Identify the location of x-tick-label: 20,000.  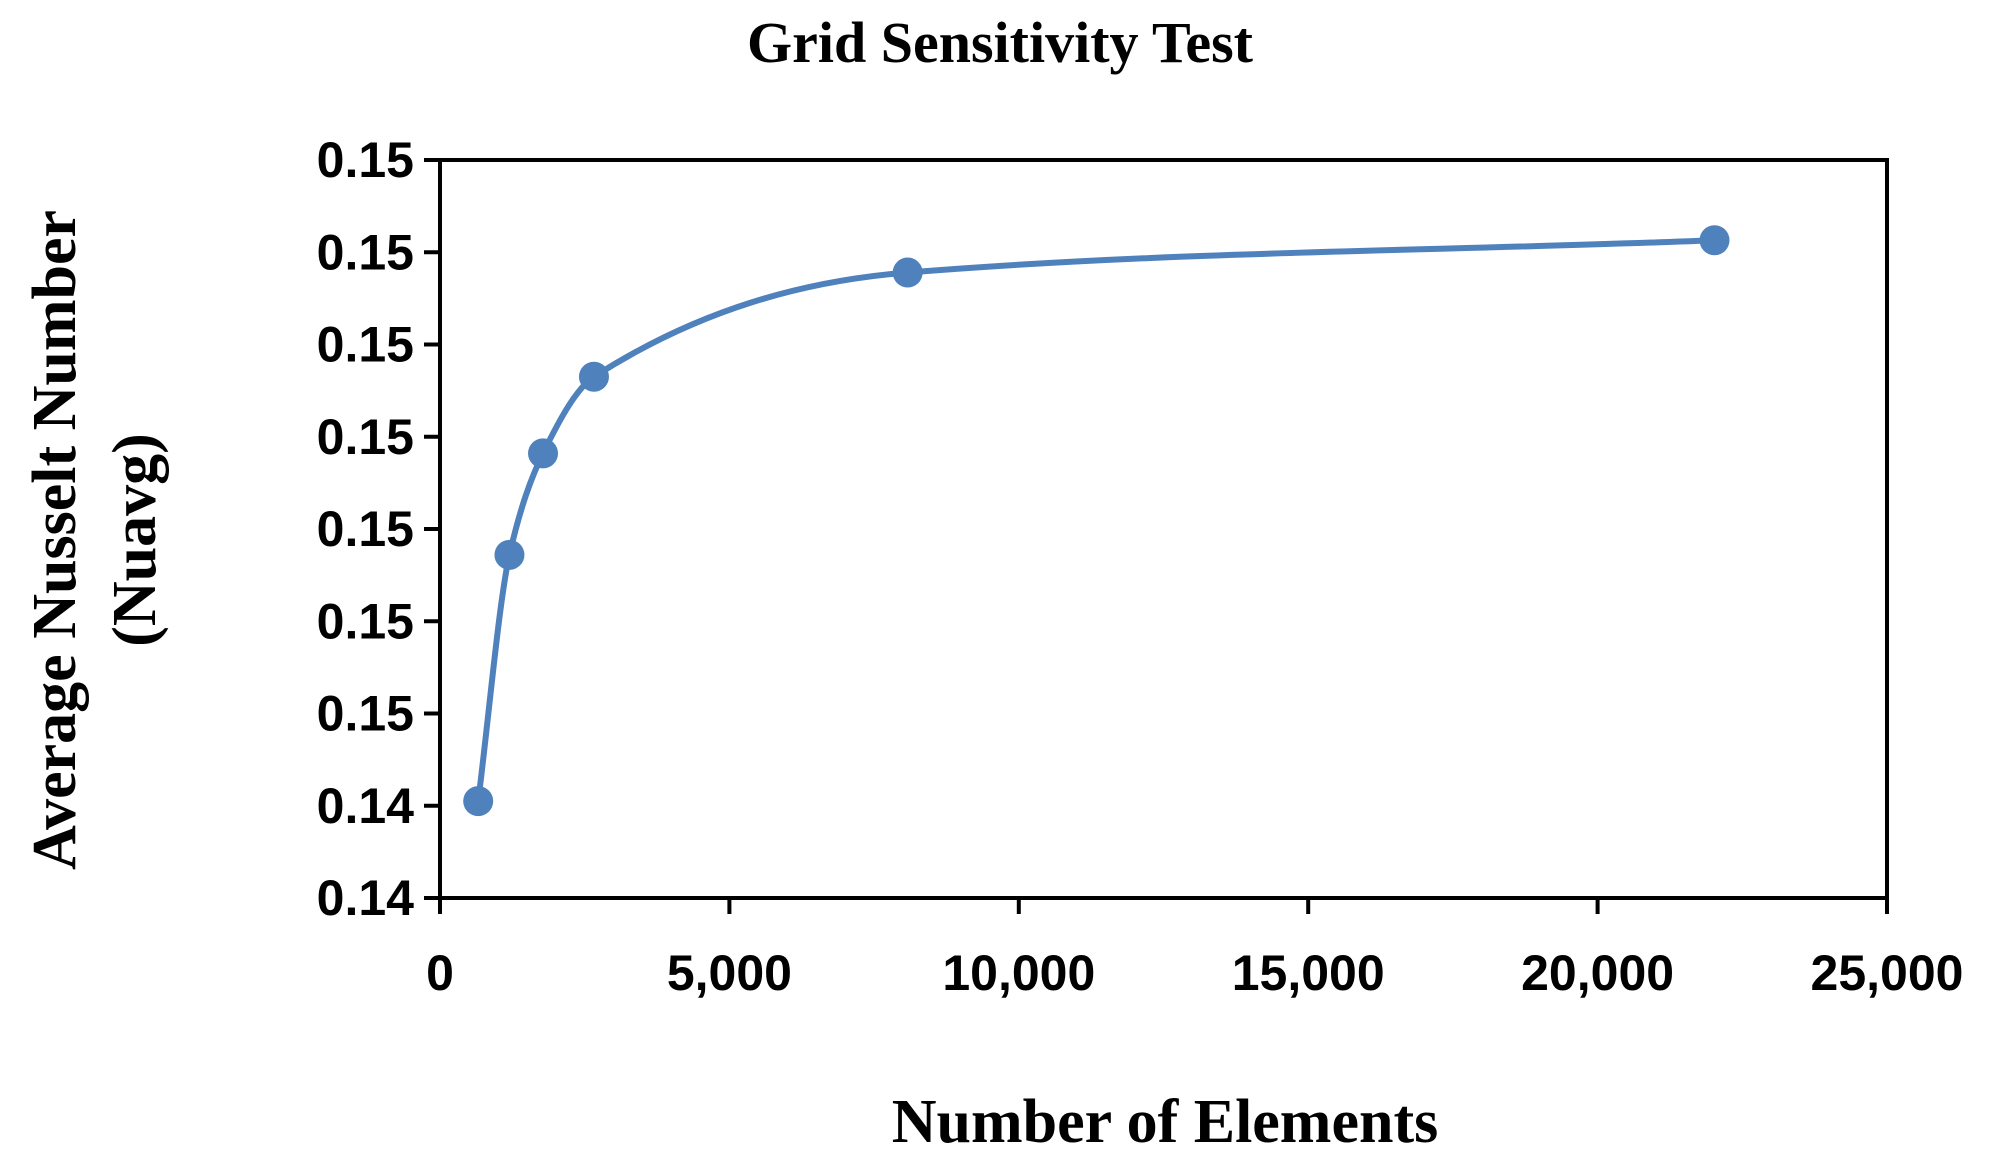
(1597, 973).